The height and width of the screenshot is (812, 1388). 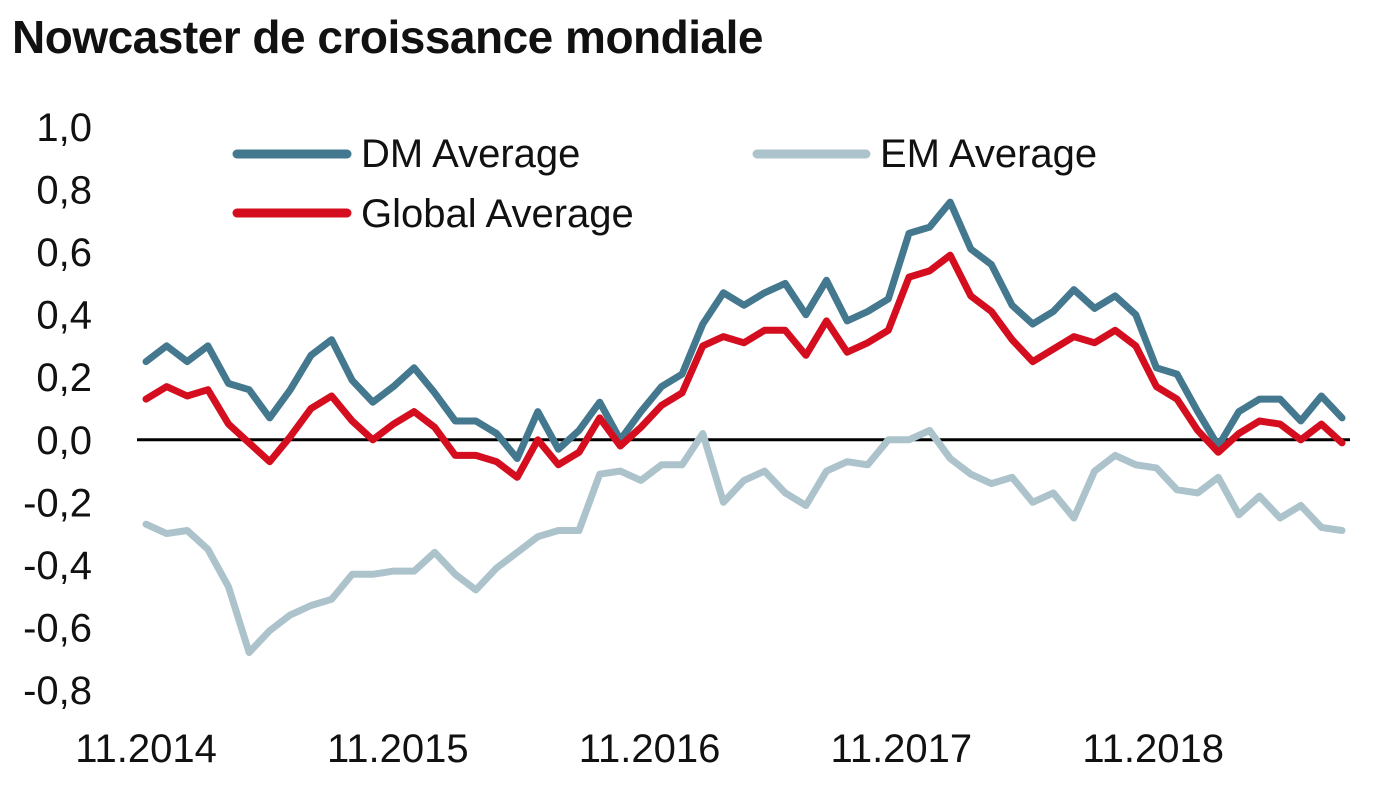 I want to click on y-tick-label: 0,8, so click(x=64, y=191).